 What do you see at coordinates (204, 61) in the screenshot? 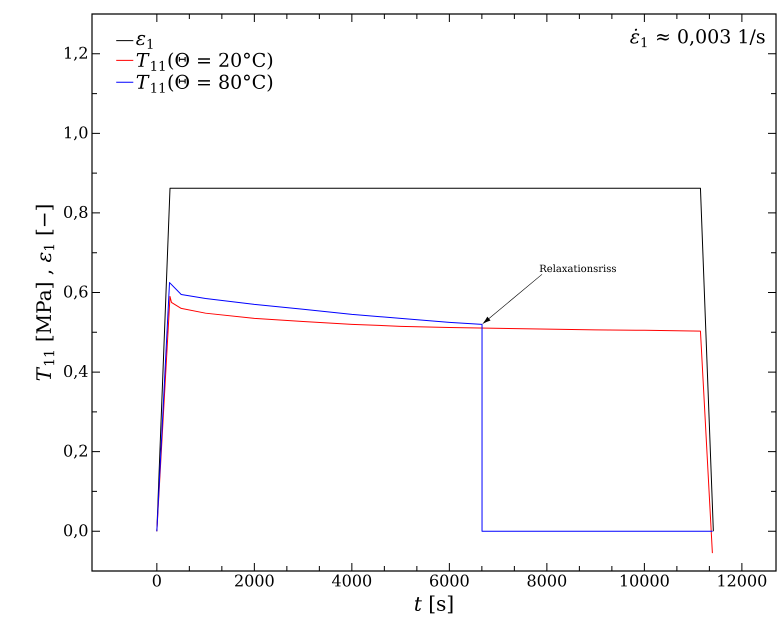
I see `legend-label: T$_{11}$(Θ = 20°C)` at bounding box center [204, 61].